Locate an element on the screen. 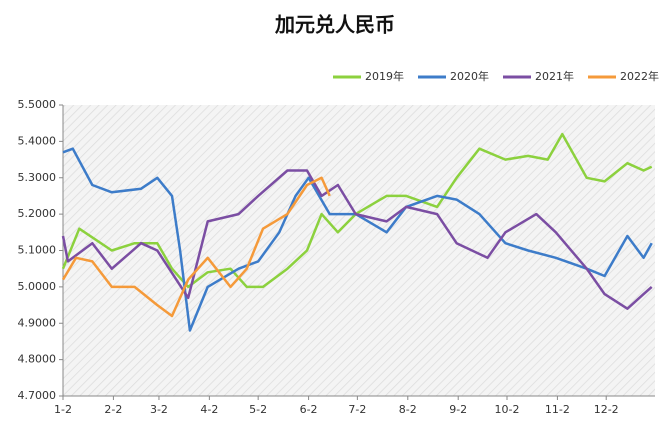  y-tick-label: 5.0000 is located at coordinates (37, 286).